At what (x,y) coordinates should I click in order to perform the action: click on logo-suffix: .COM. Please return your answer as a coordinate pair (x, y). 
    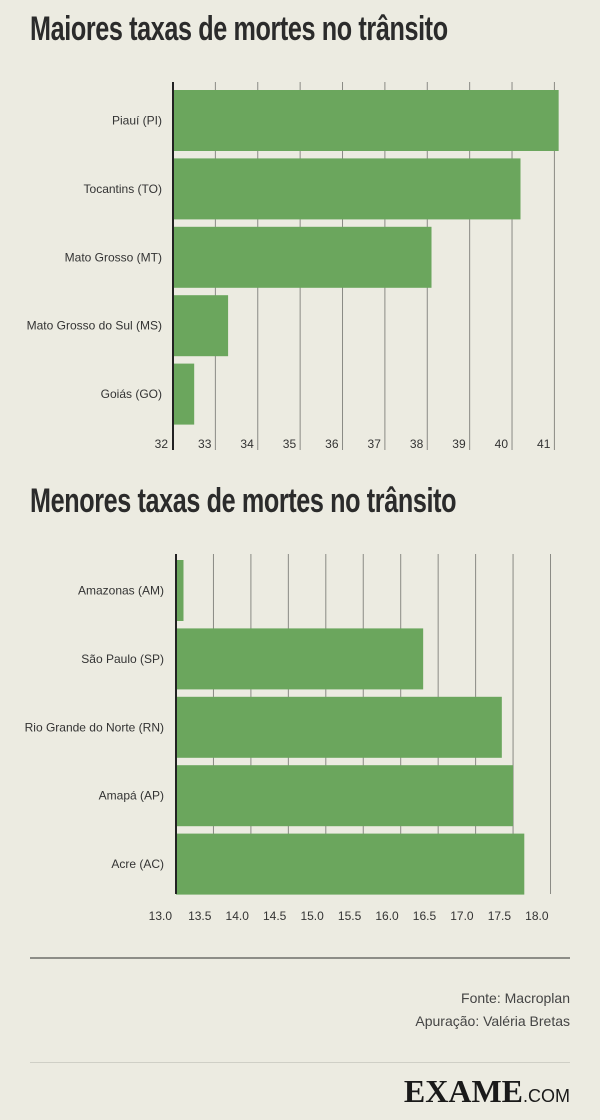
    Looking at the image, I should click on (546, 1096).